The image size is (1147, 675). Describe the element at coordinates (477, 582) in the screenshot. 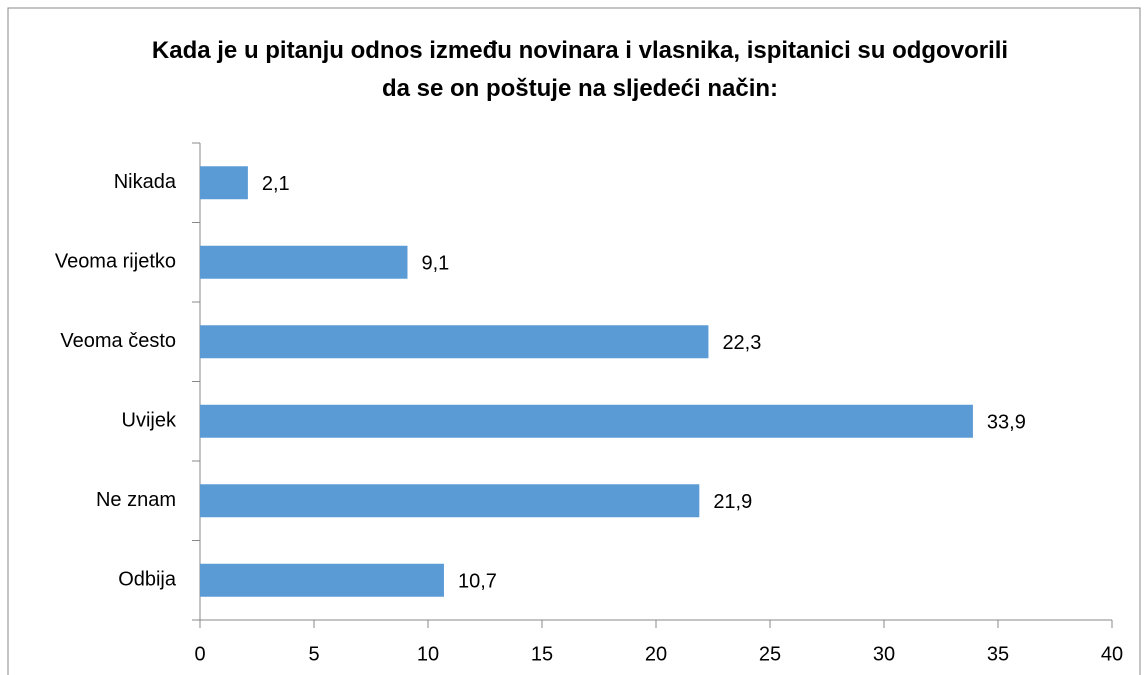

I see `value-label: 10,7` at that location.